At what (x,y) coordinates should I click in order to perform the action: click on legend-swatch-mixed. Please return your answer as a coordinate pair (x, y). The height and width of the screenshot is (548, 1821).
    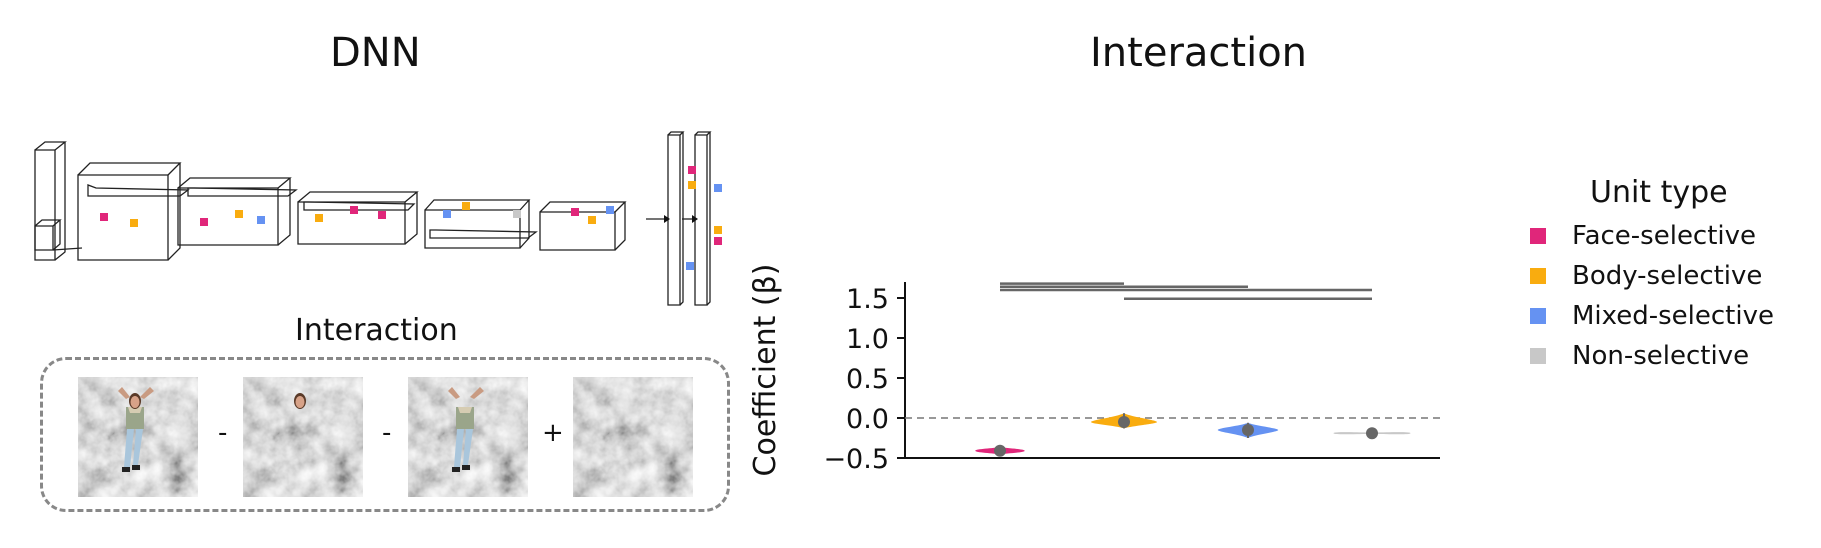
    Looking at the image, I should click on (1538, 316).